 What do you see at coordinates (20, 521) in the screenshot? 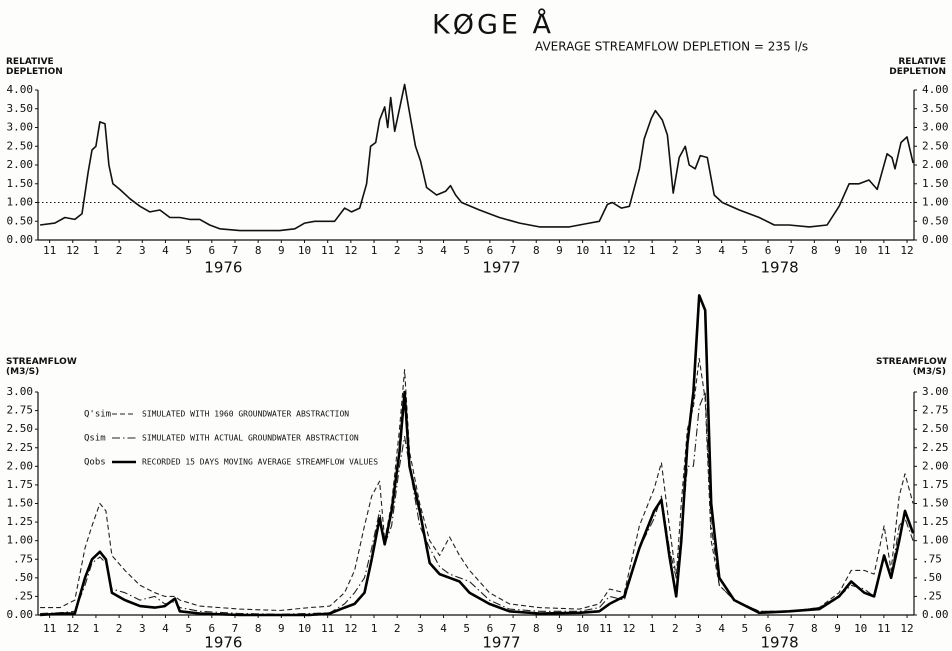
I see `y-tick-label: 1.25` at bounding box center [20, 521].